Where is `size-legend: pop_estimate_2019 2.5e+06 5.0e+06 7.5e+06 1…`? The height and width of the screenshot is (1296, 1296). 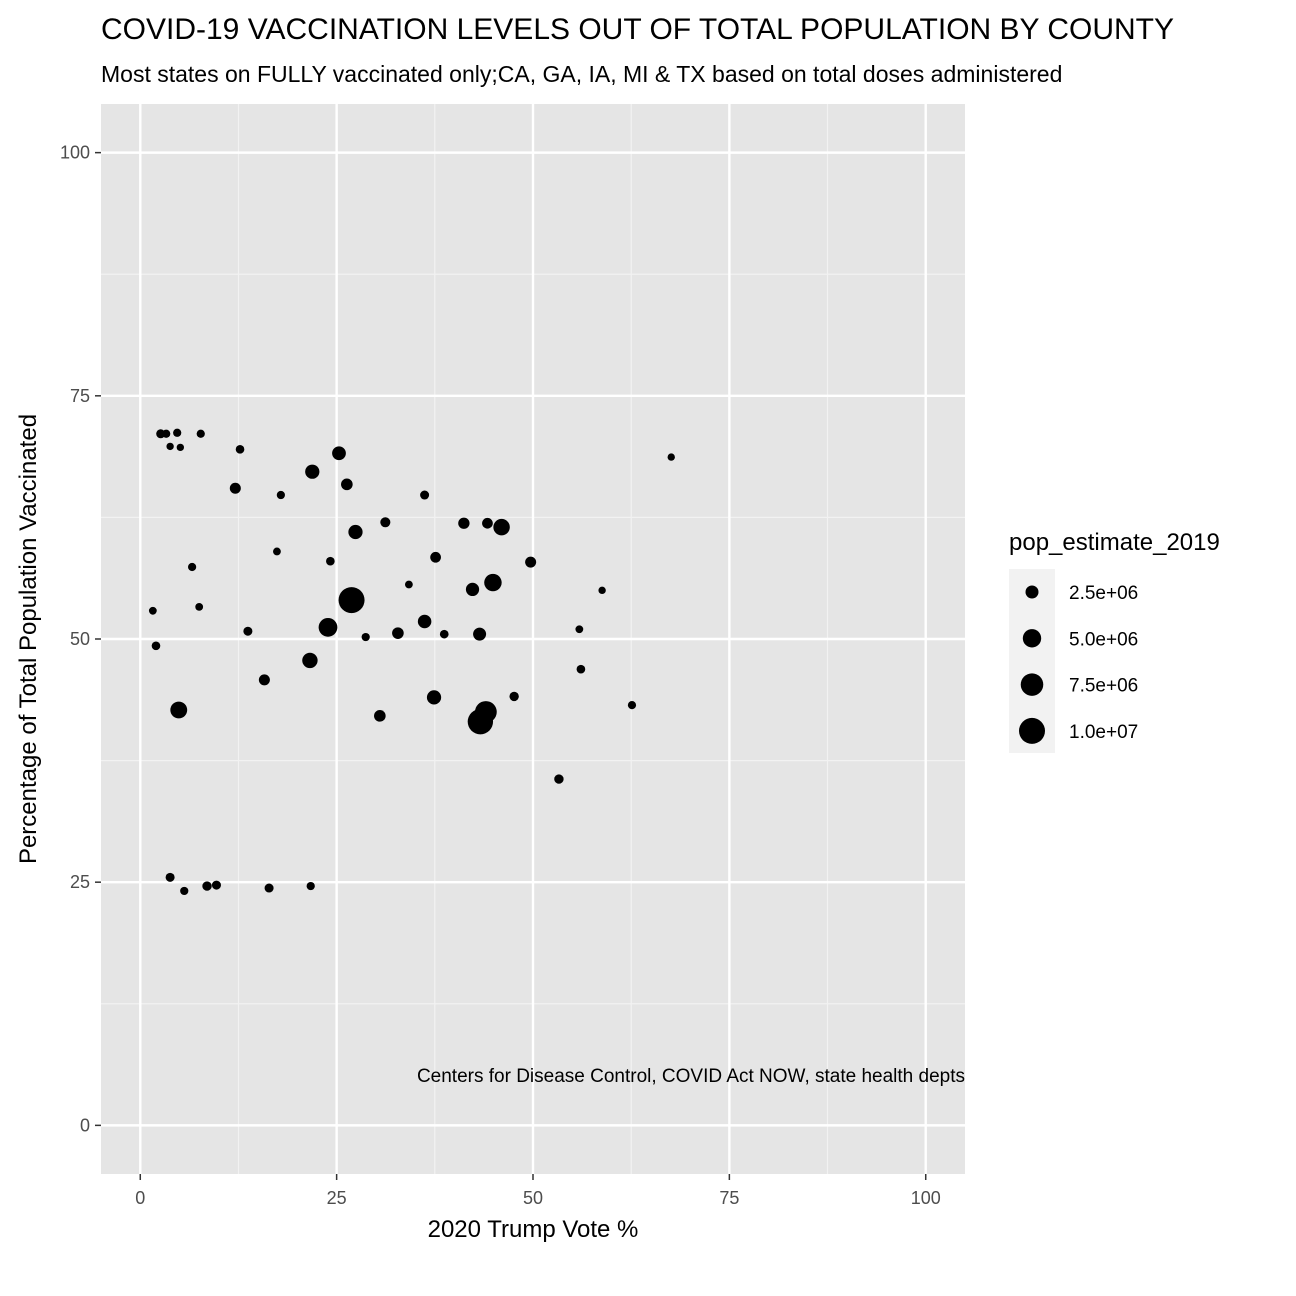 size-legend: pop_estimate_2019 2.5e+06 5.0e+06 7.5e+06 1… is located at coordinates (1114, 641).